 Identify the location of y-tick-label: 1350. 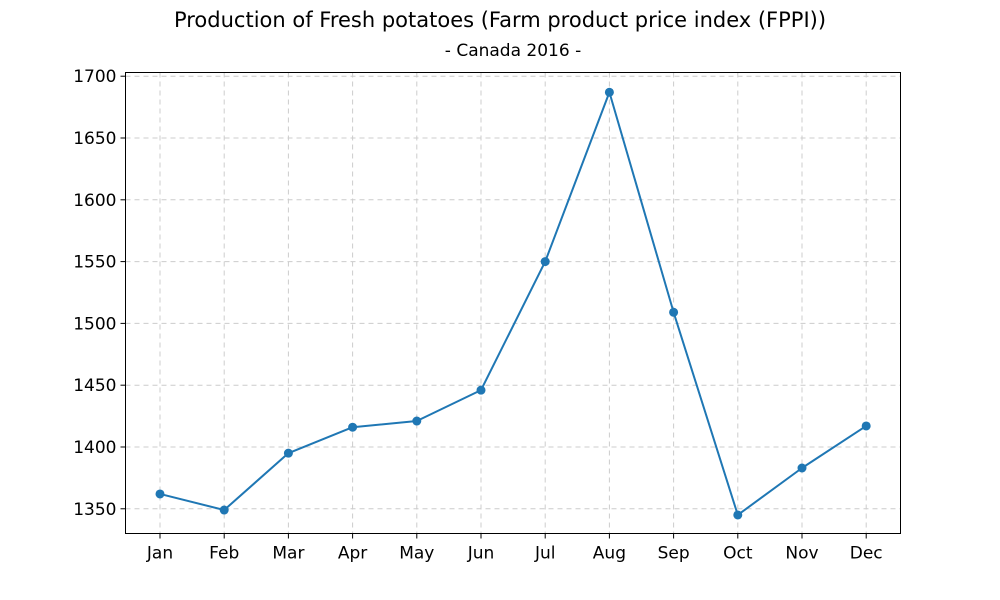
(94, 510).